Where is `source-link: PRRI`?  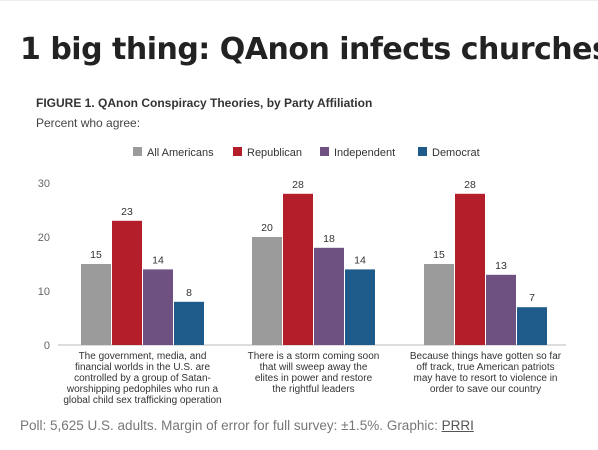 source-link: PRRI is located at coordinates (457, 425).